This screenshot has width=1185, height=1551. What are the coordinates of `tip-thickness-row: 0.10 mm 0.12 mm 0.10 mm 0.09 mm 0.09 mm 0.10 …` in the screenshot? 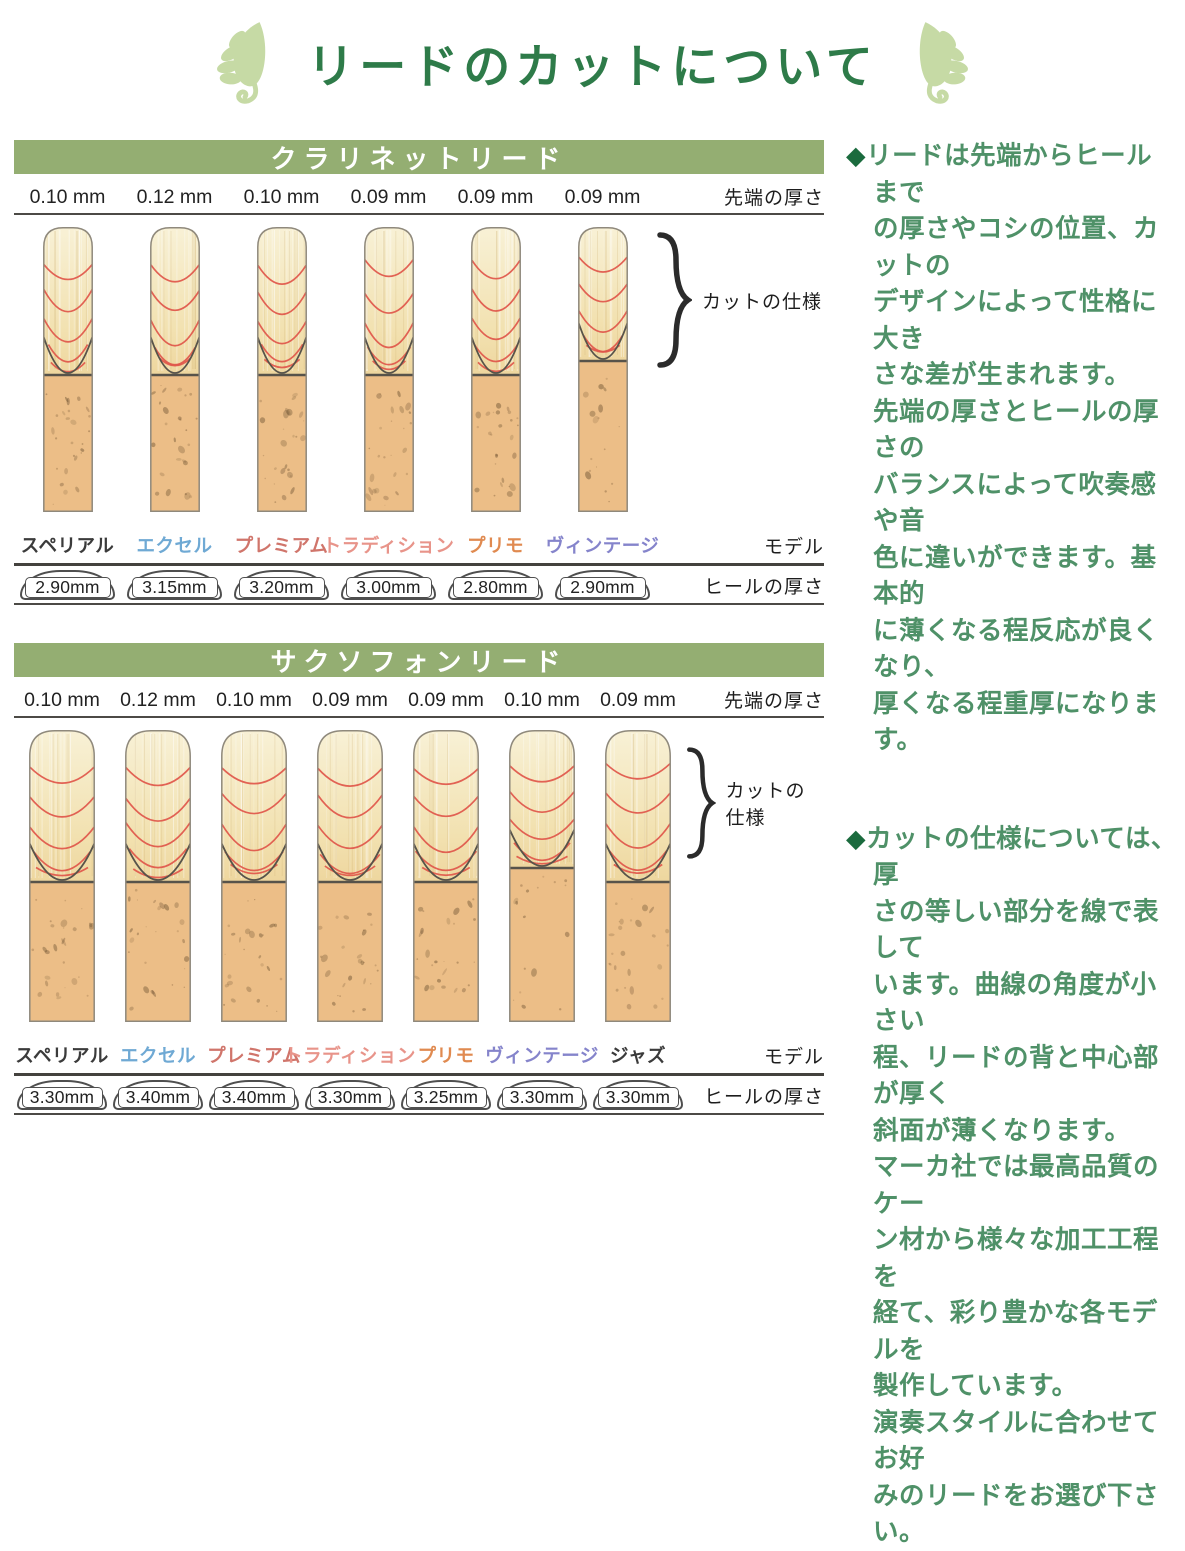 It's located at (419, 702).